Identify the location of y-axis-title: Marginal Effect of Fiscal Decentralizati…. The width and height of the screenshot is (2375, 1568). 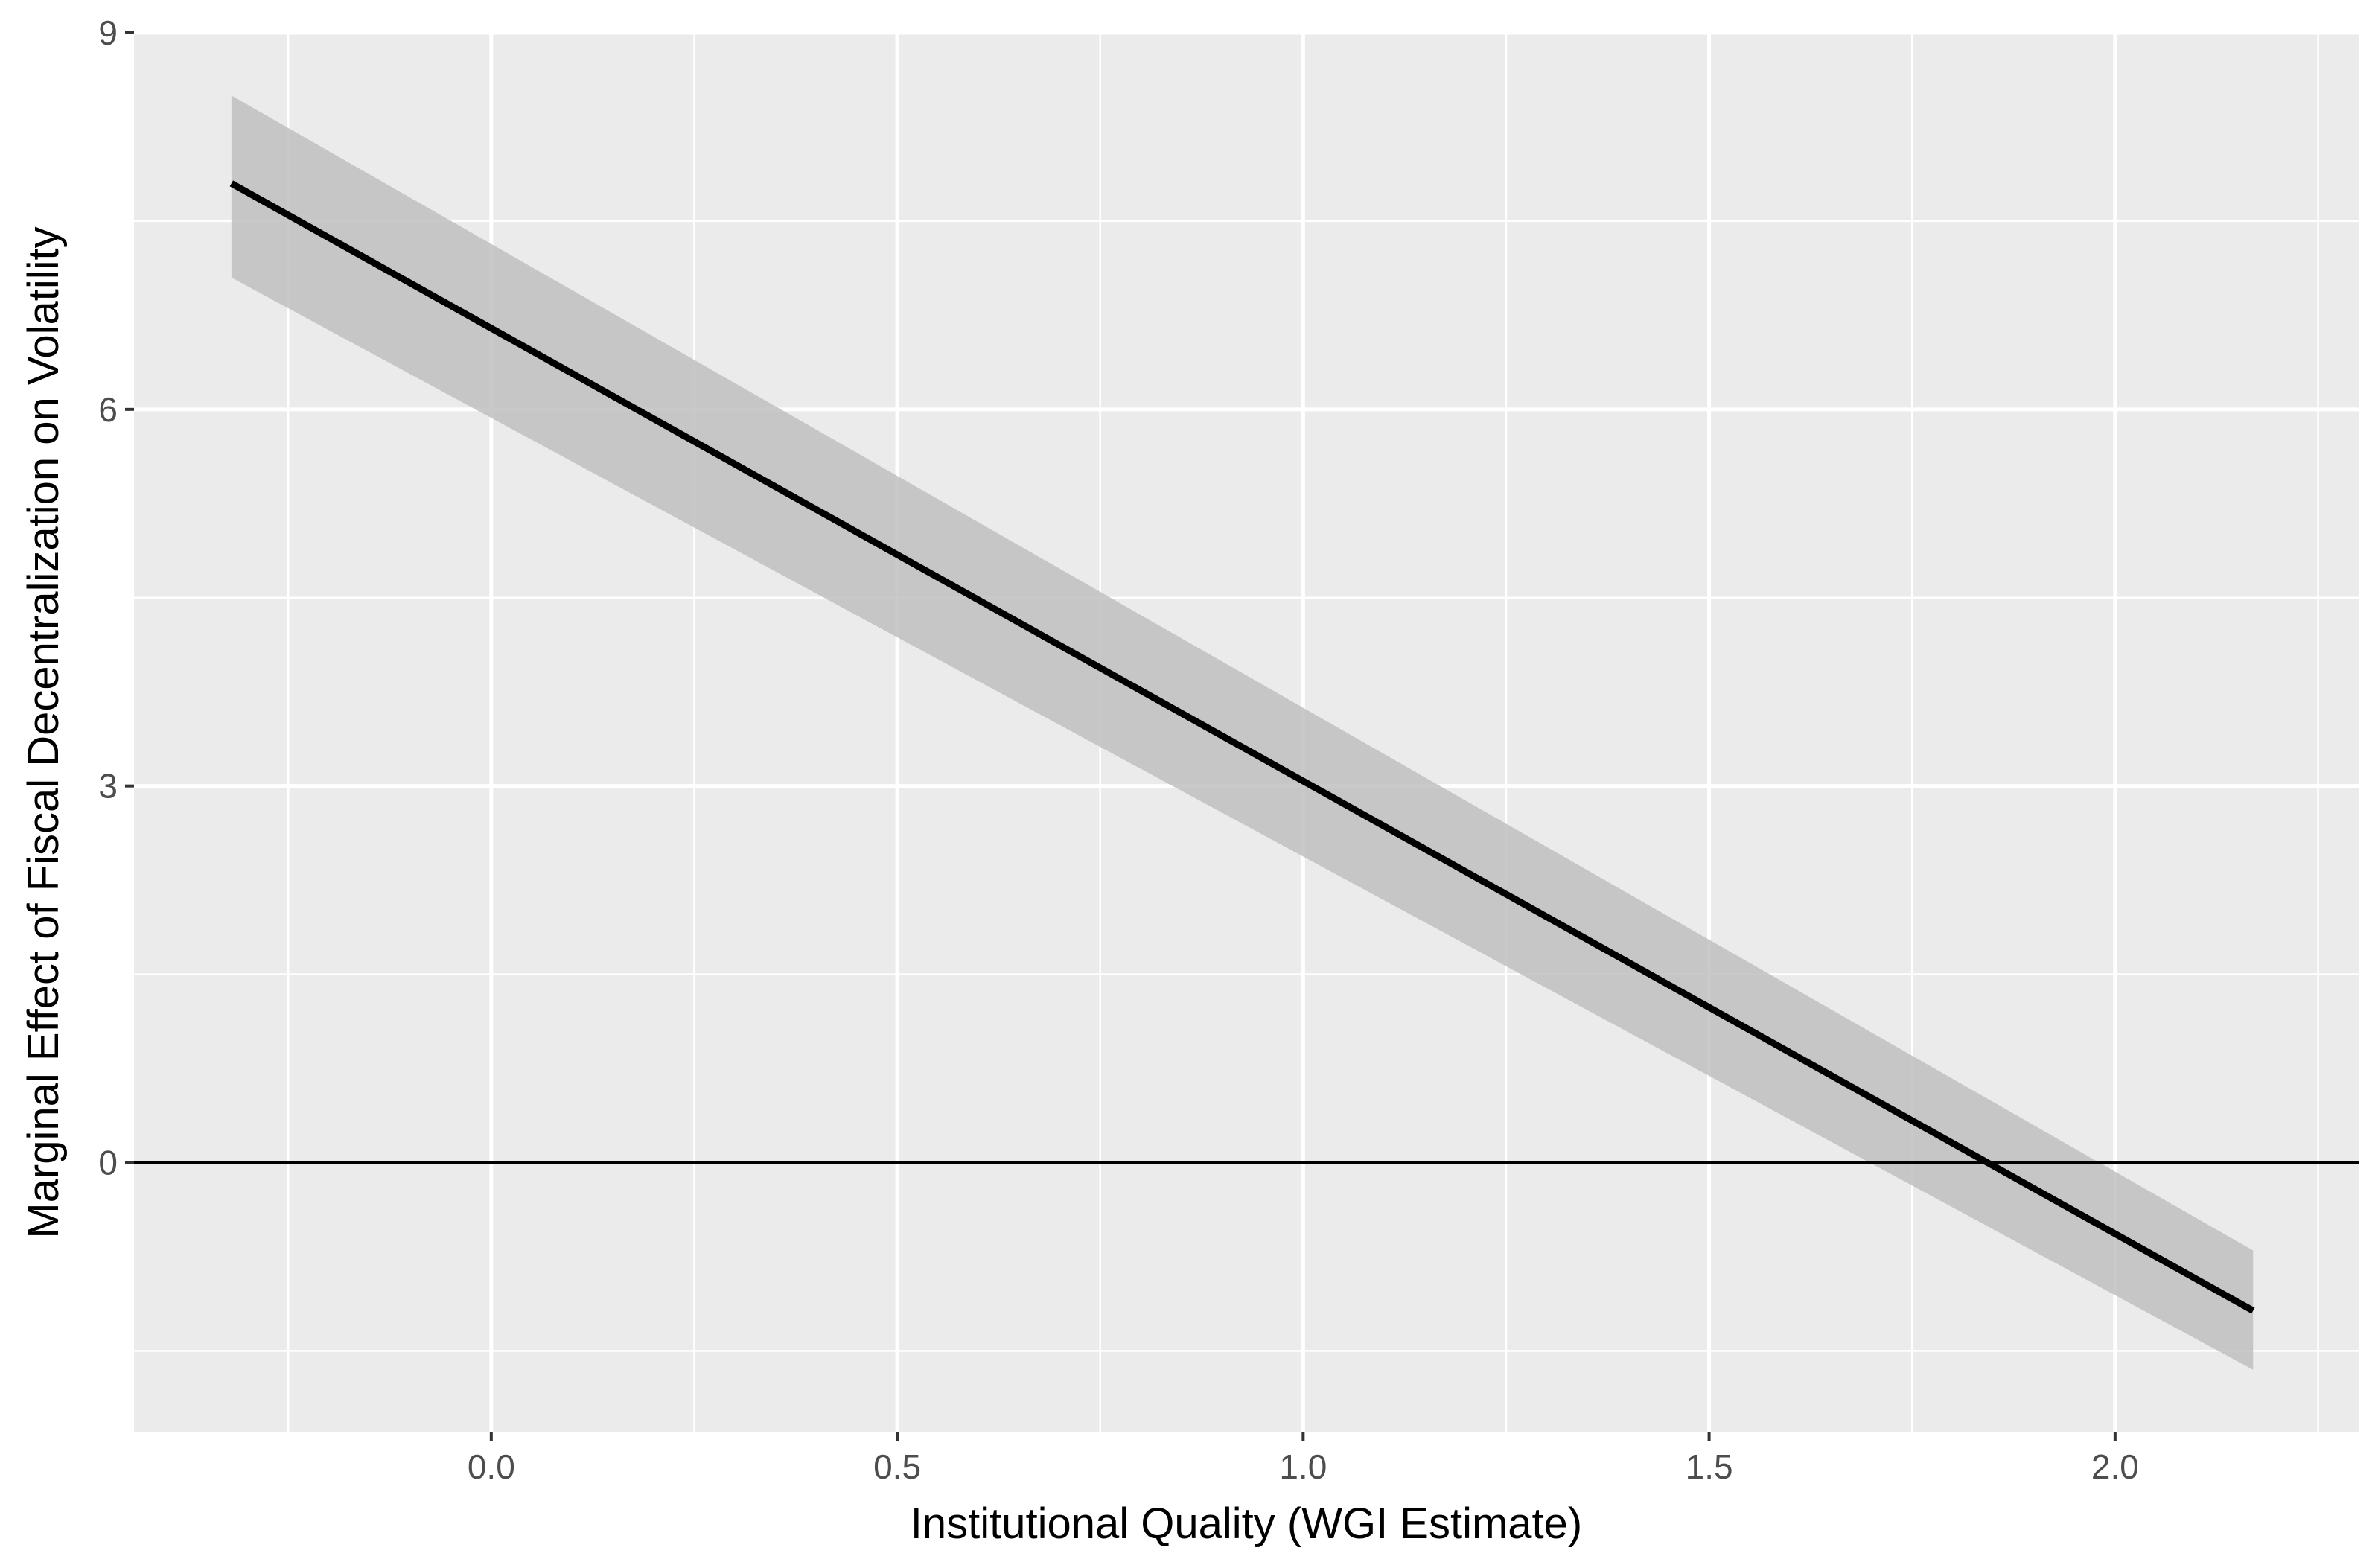
(44, 732).